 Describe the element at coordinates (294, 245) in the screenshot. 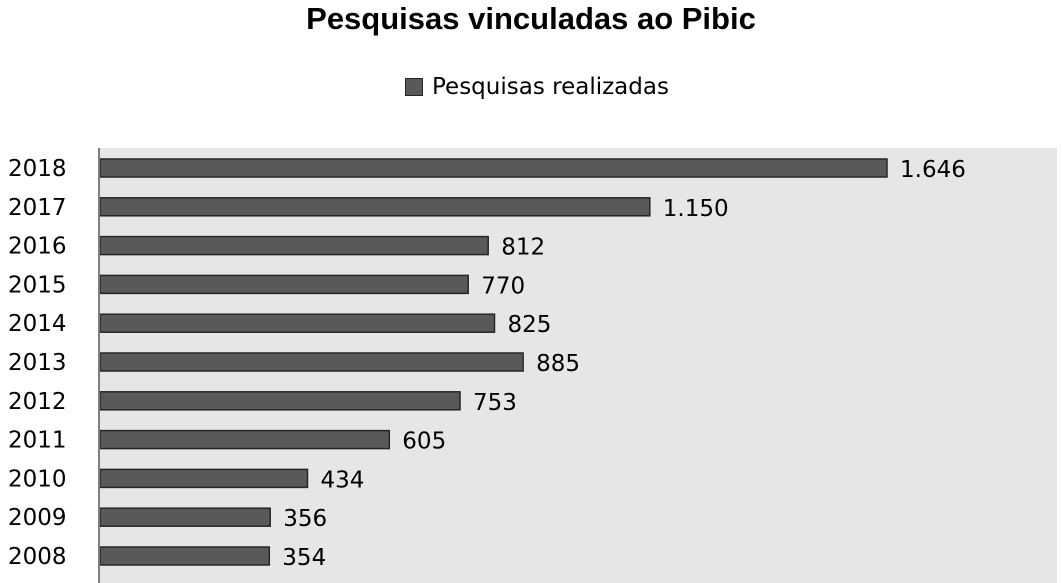

I see `bar-2016` at that location.